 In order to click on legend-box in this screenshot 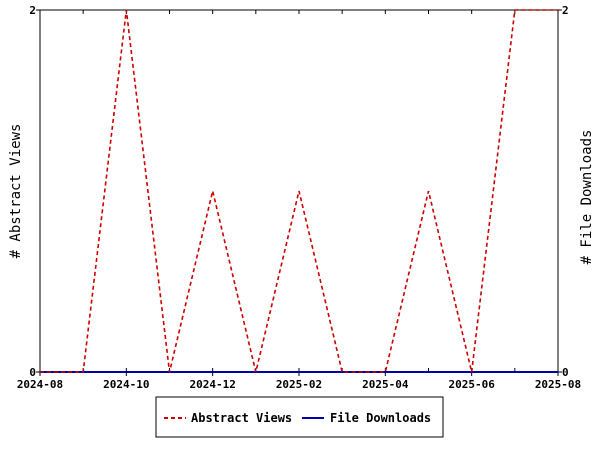, I will do `click(299, 417)`.